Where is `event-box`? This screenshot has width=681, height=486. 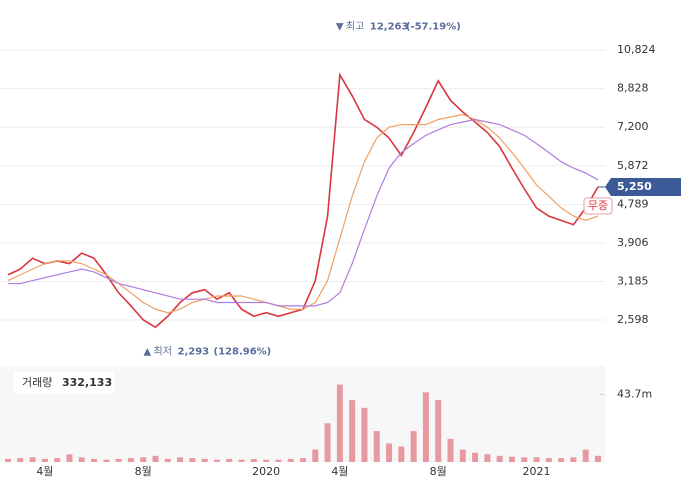
event-box is located at coordinates (598, 206).